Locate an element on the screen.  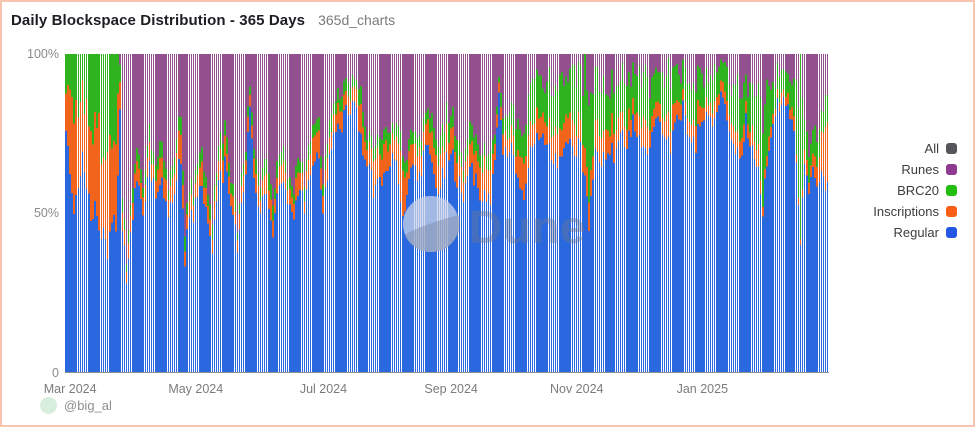
author-handle: @big_al is located at coordinates (88, 405).